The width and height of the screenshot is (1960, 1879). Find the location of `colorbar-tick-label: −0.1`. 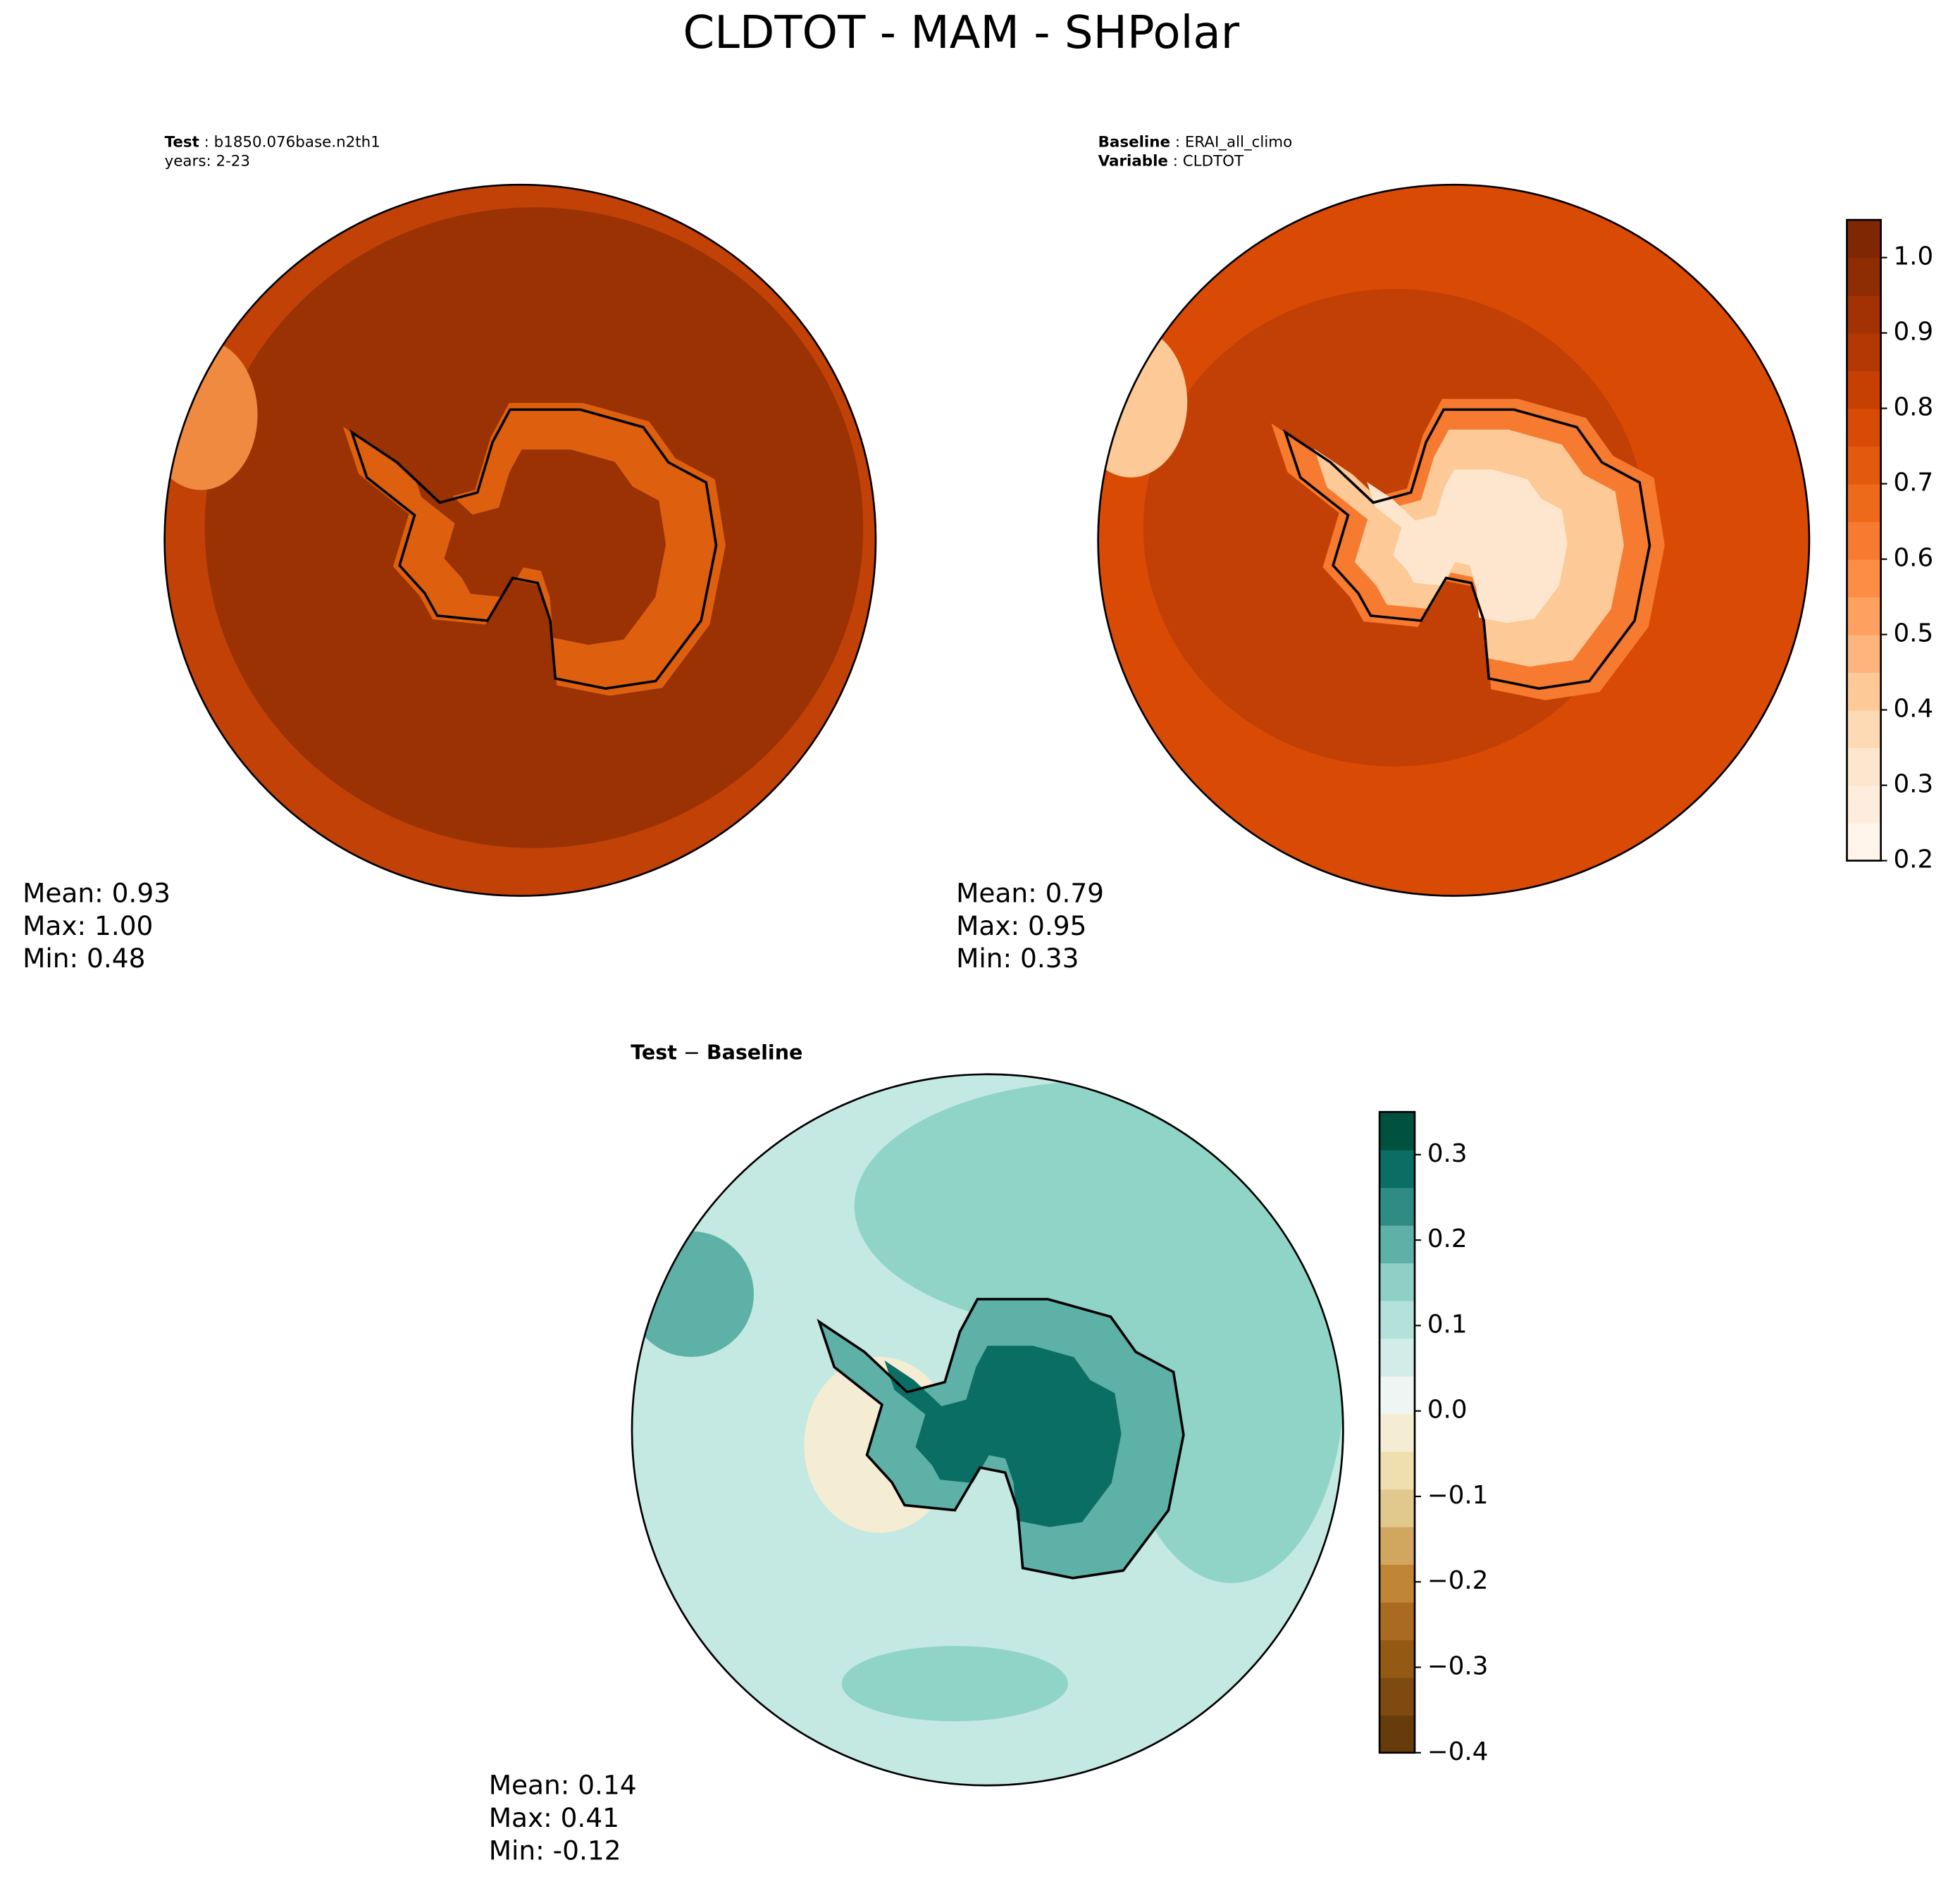

colorbar-tick-label: −0.1 is located at coordinates (1458, 1495).